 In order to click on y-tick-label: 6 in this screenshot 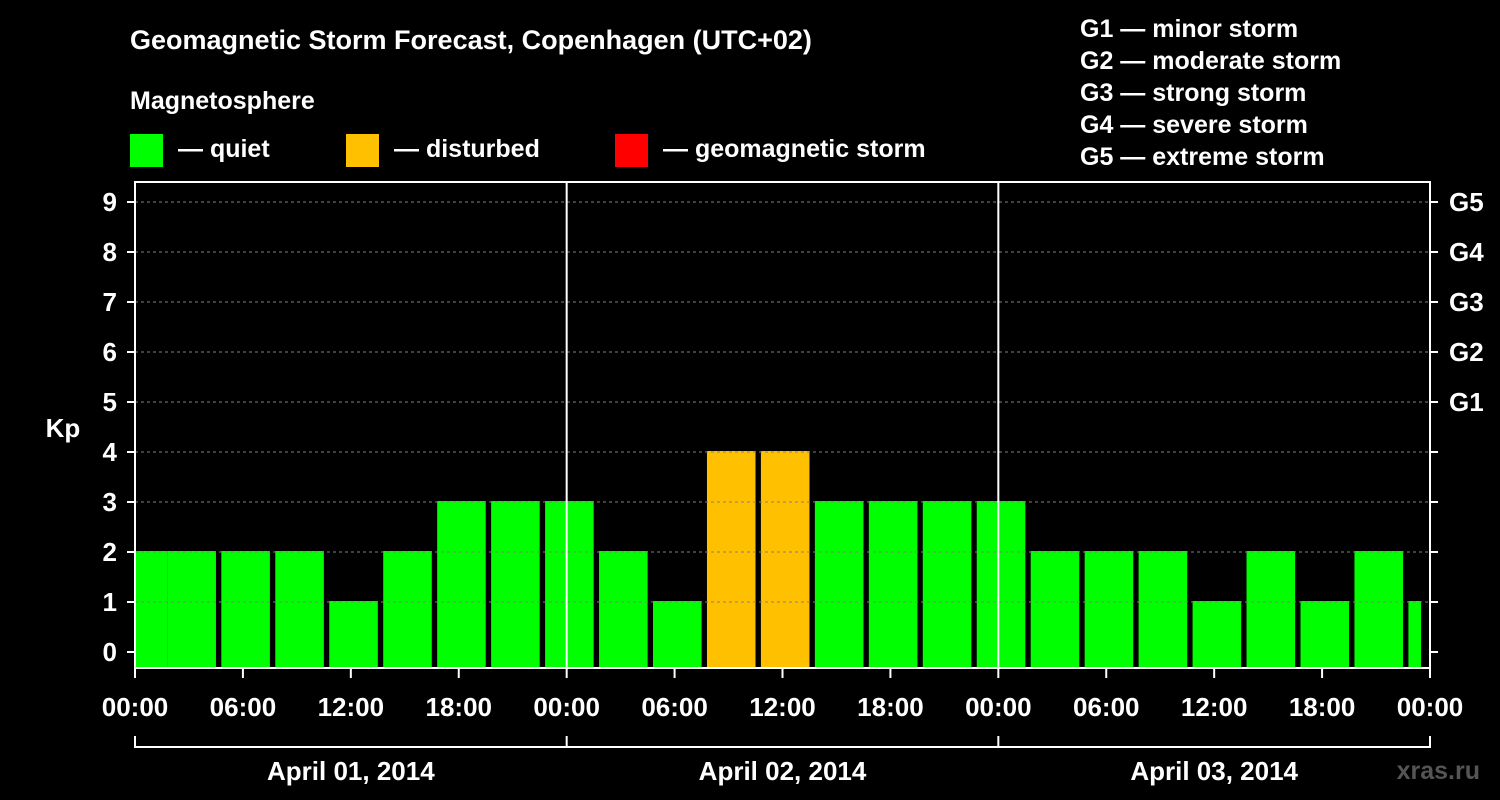, I will do `click(110, 352)`.